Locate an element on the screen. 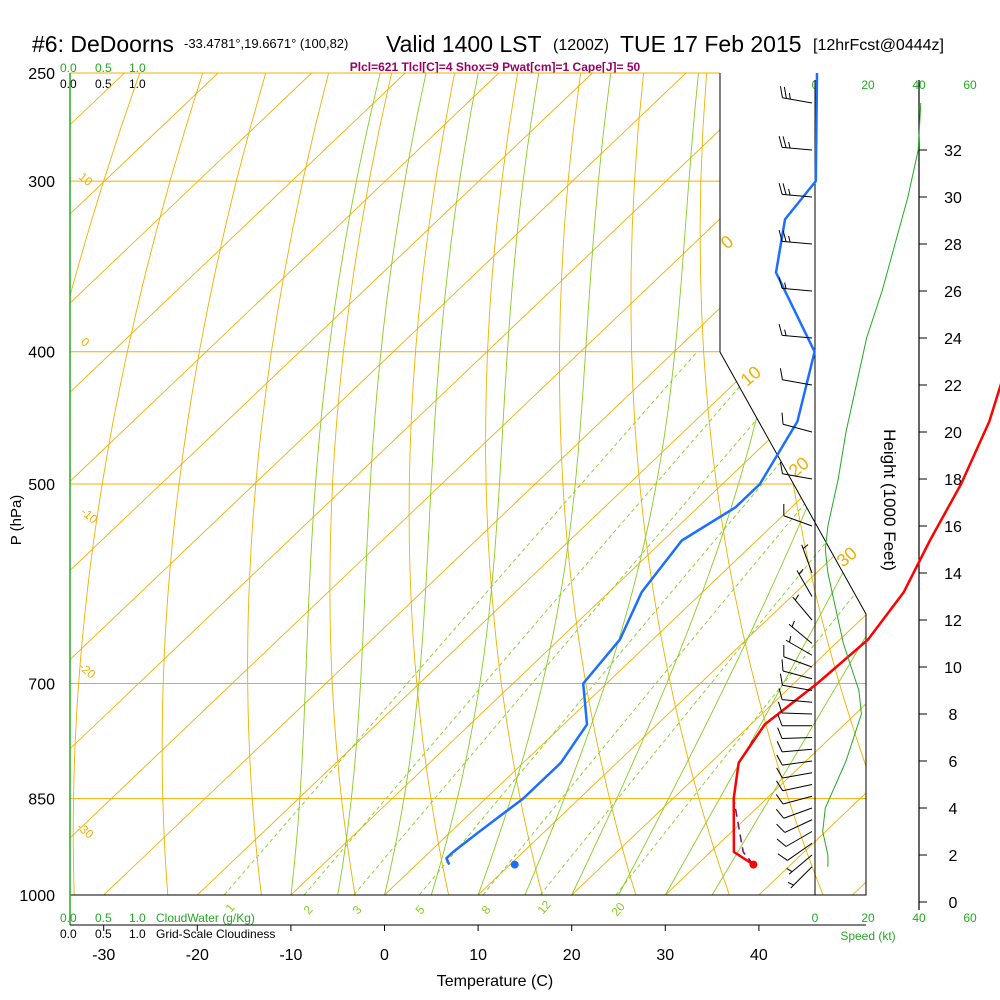 This screenshot has width=1000, height=1000. height-tick-label: 12 is located at coordinates (953, 621).